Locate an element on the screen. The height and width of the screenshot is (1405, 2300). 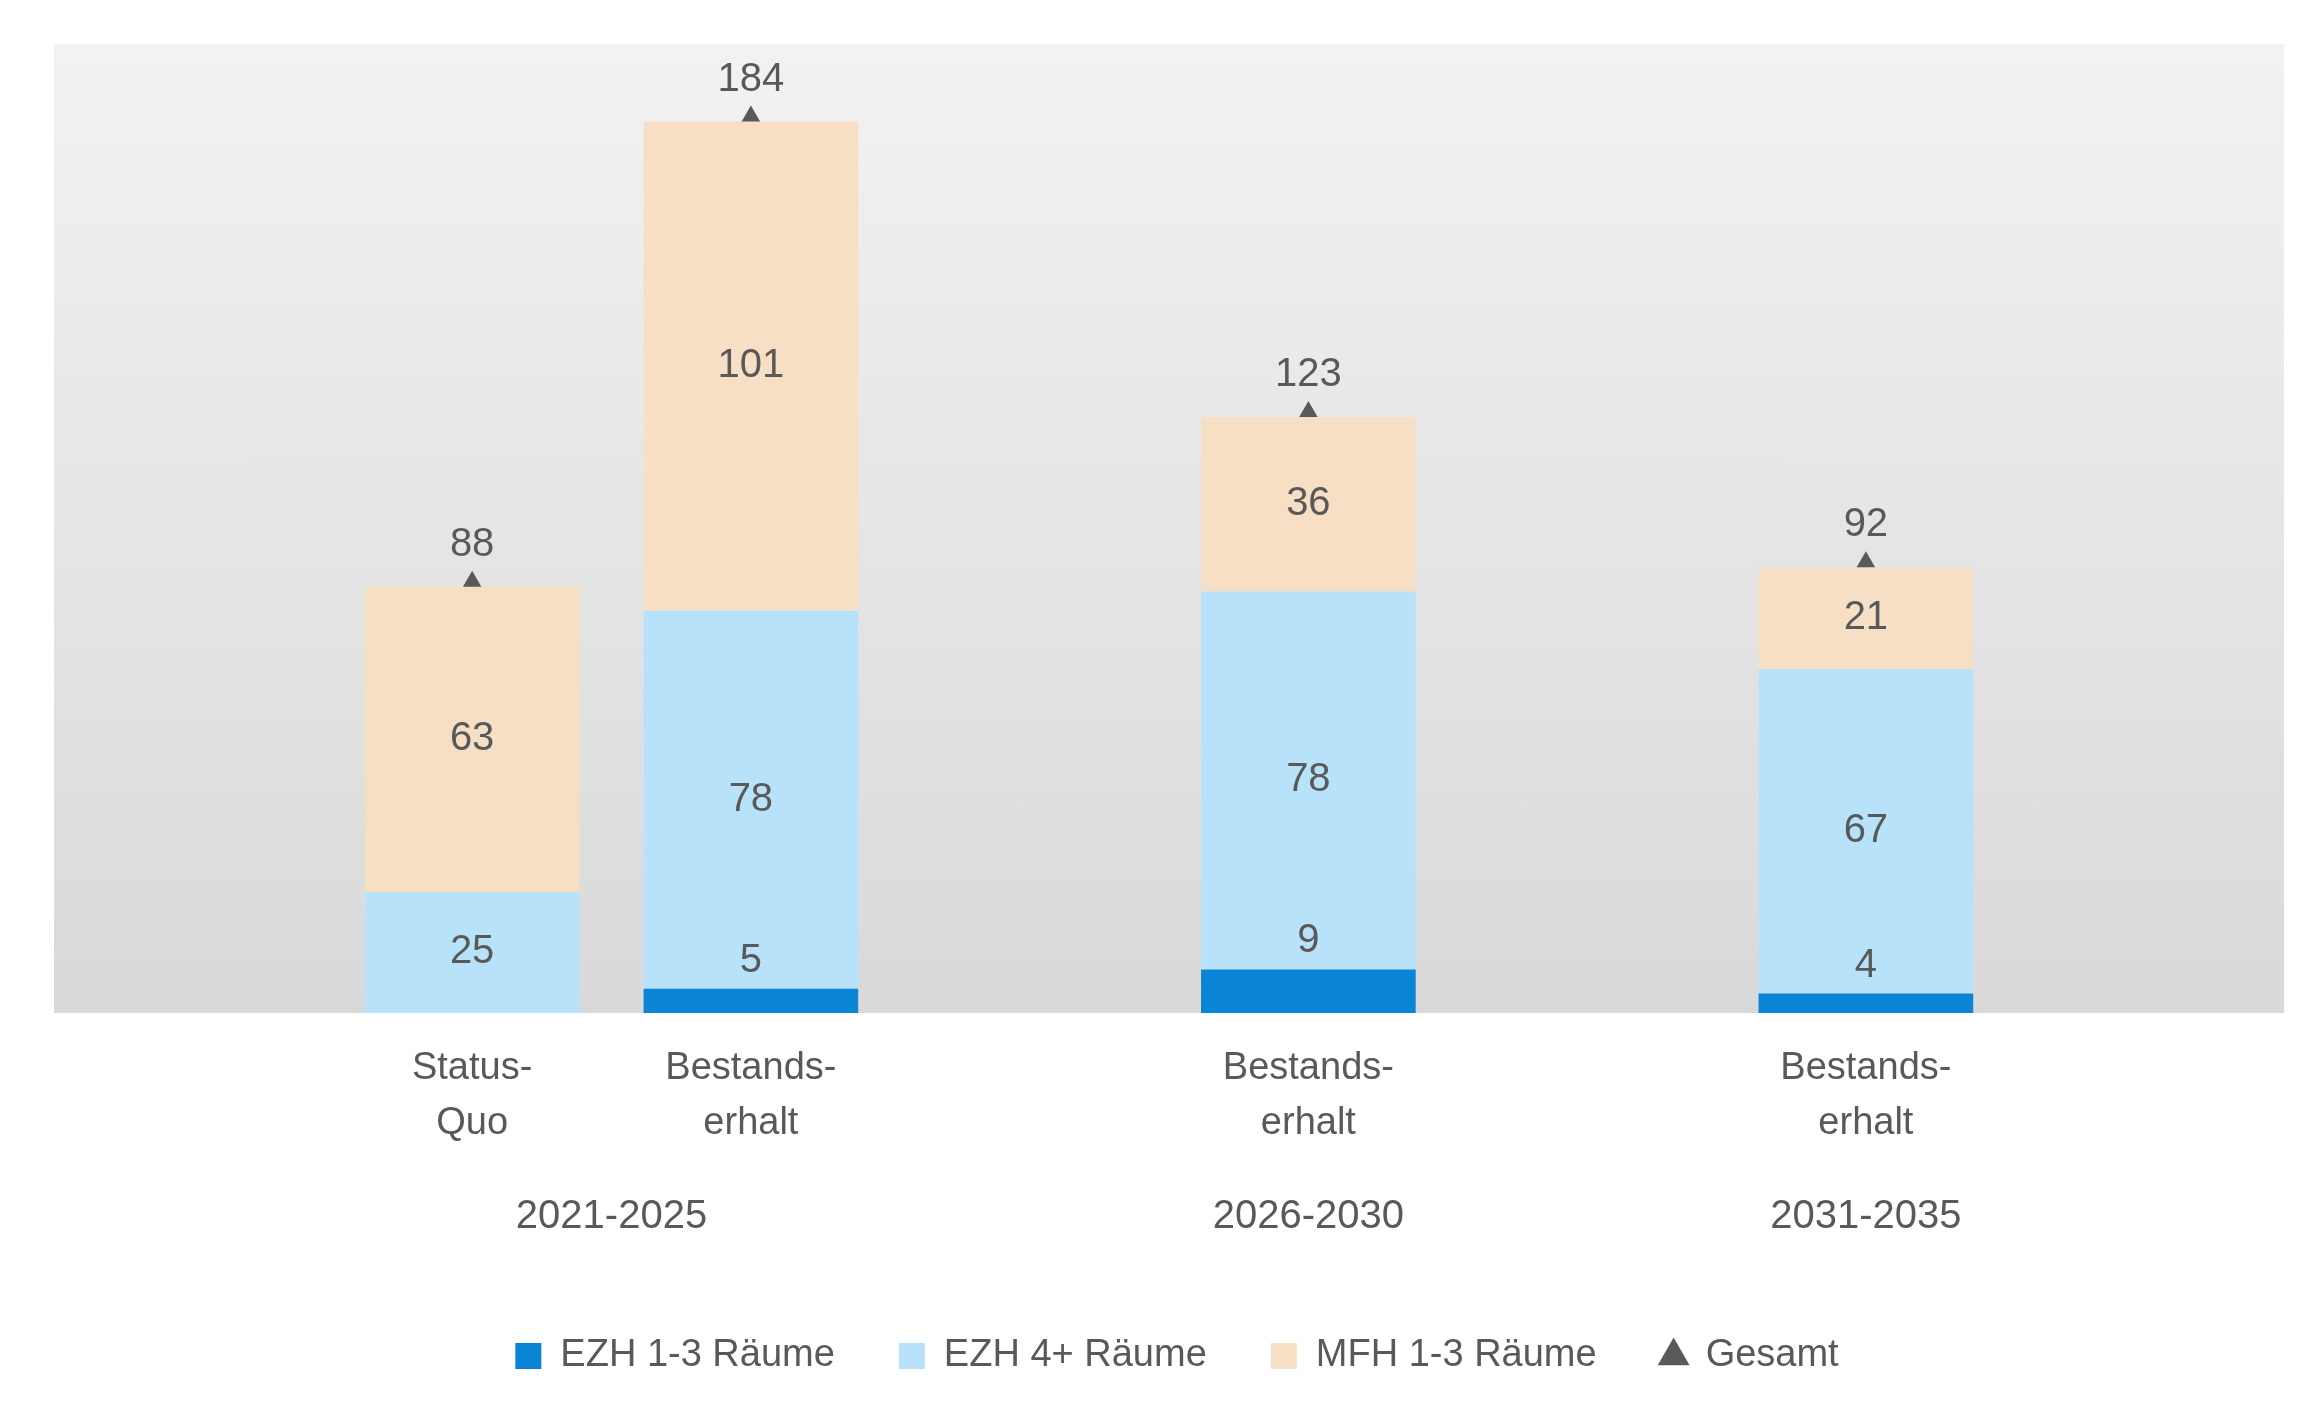
data-label: 4 is located at coordinates (1865, 962).